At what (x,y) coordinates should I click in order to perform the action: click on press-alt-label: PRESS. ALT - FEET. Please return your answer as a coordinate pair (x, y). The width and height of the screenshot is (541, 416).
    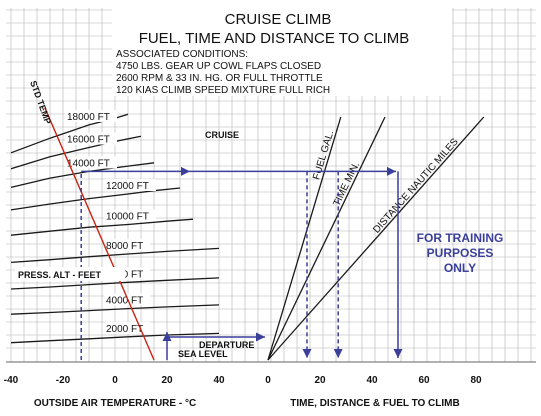
    Looking at the image, I should click on (60, 275).